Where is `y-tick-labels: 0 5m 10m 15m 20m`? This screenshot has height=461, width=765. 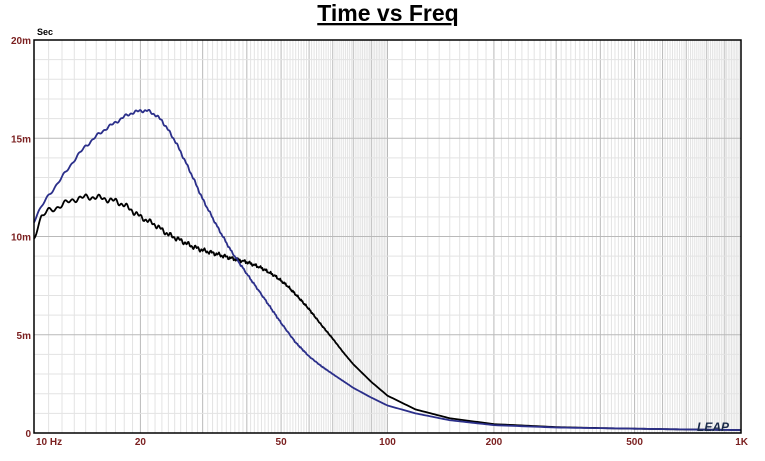 y-tick-labels: 0 5m 10m 15m 20m is located at coordinates (21, 238).